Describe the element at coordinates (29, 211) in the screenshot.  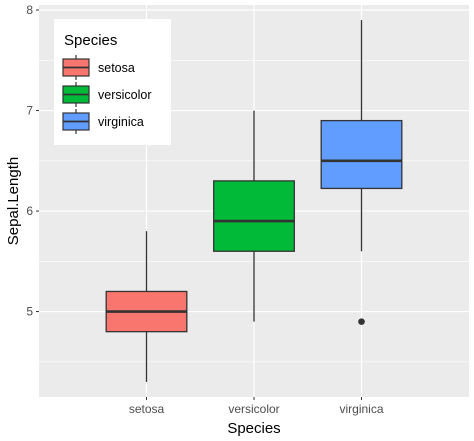
I see `y-tick-label: 6` at that location.